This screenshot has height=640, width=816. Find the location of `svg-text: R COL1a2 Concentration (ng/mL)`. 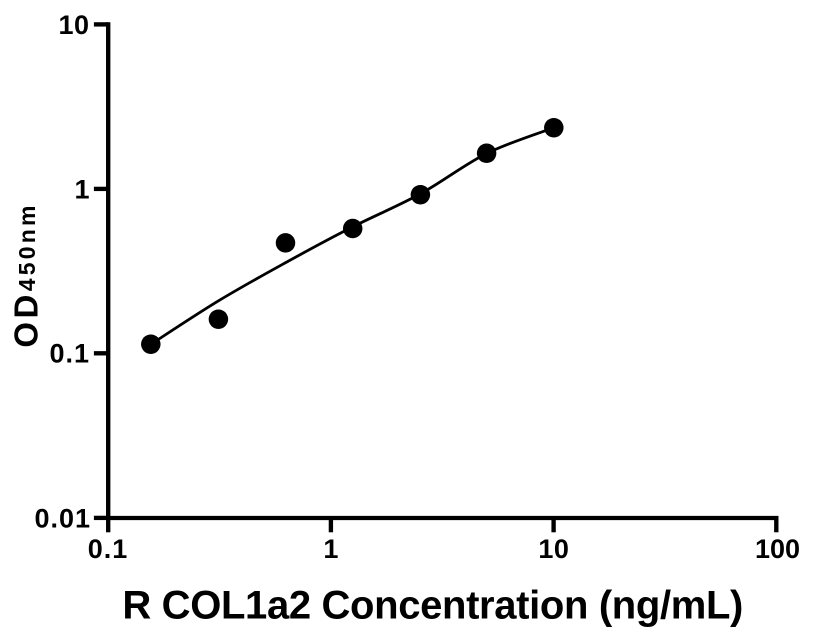

svg-text: R COL1a2 Concentration (ng/mL) is located at coordinates (432, 606).